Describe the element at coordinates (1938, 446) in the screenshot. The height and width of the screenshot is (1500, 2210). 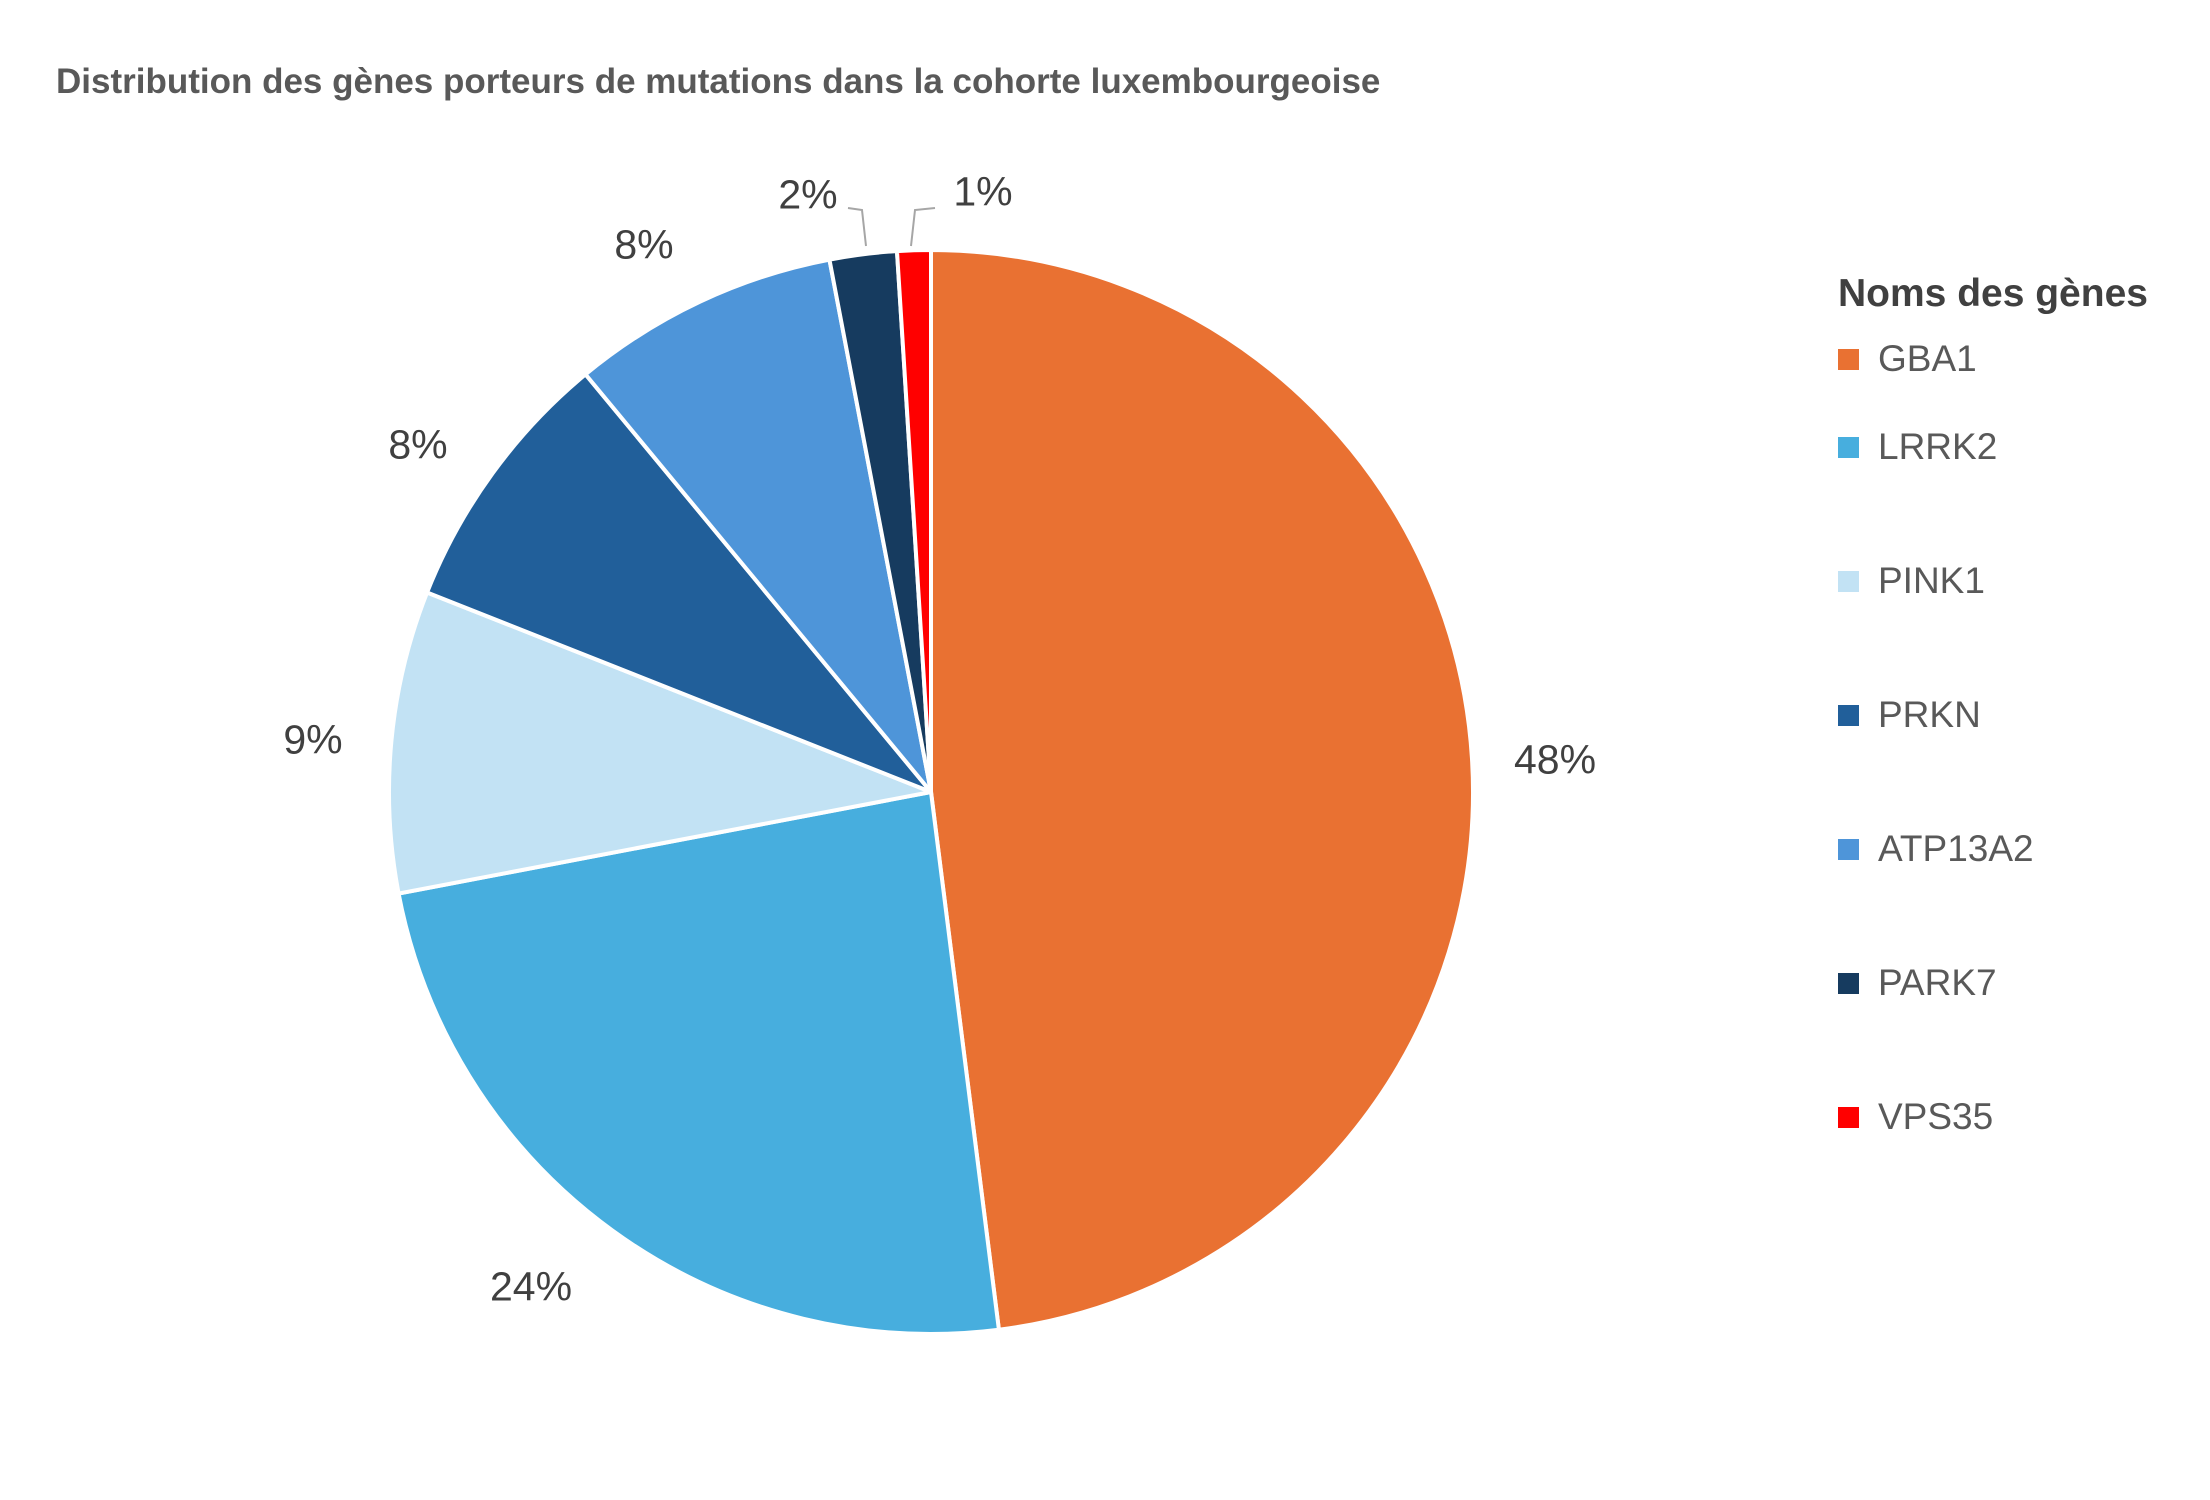
I see `legend-label: LRRK2` at that location.